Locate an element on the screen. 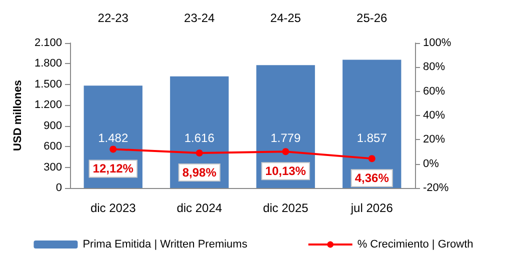 Image resolution: width=507 pixels, height=263 pixels. y2-tick-label: 60% is located at coordinates (434, 91).